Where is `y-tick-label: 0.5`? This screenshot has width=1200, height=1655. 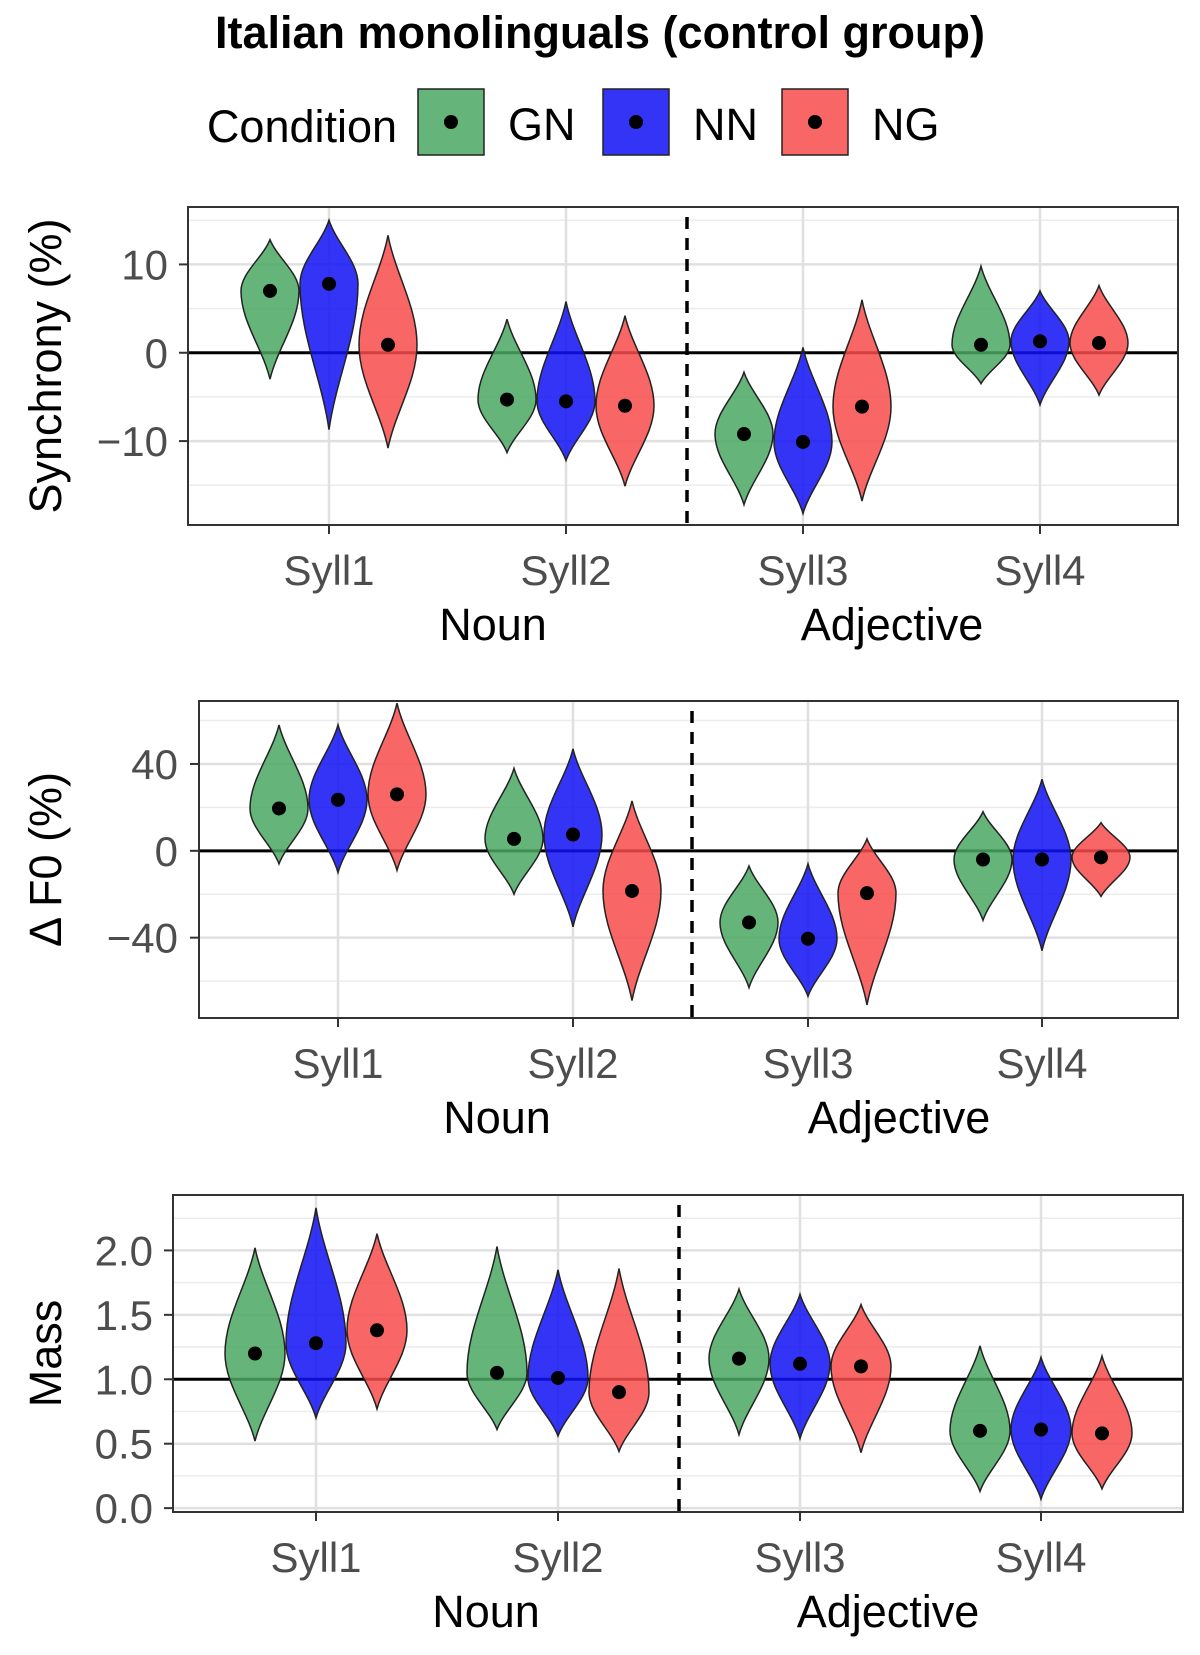
y-tick-label: 0.5 is located at coordinates (124, 1444).